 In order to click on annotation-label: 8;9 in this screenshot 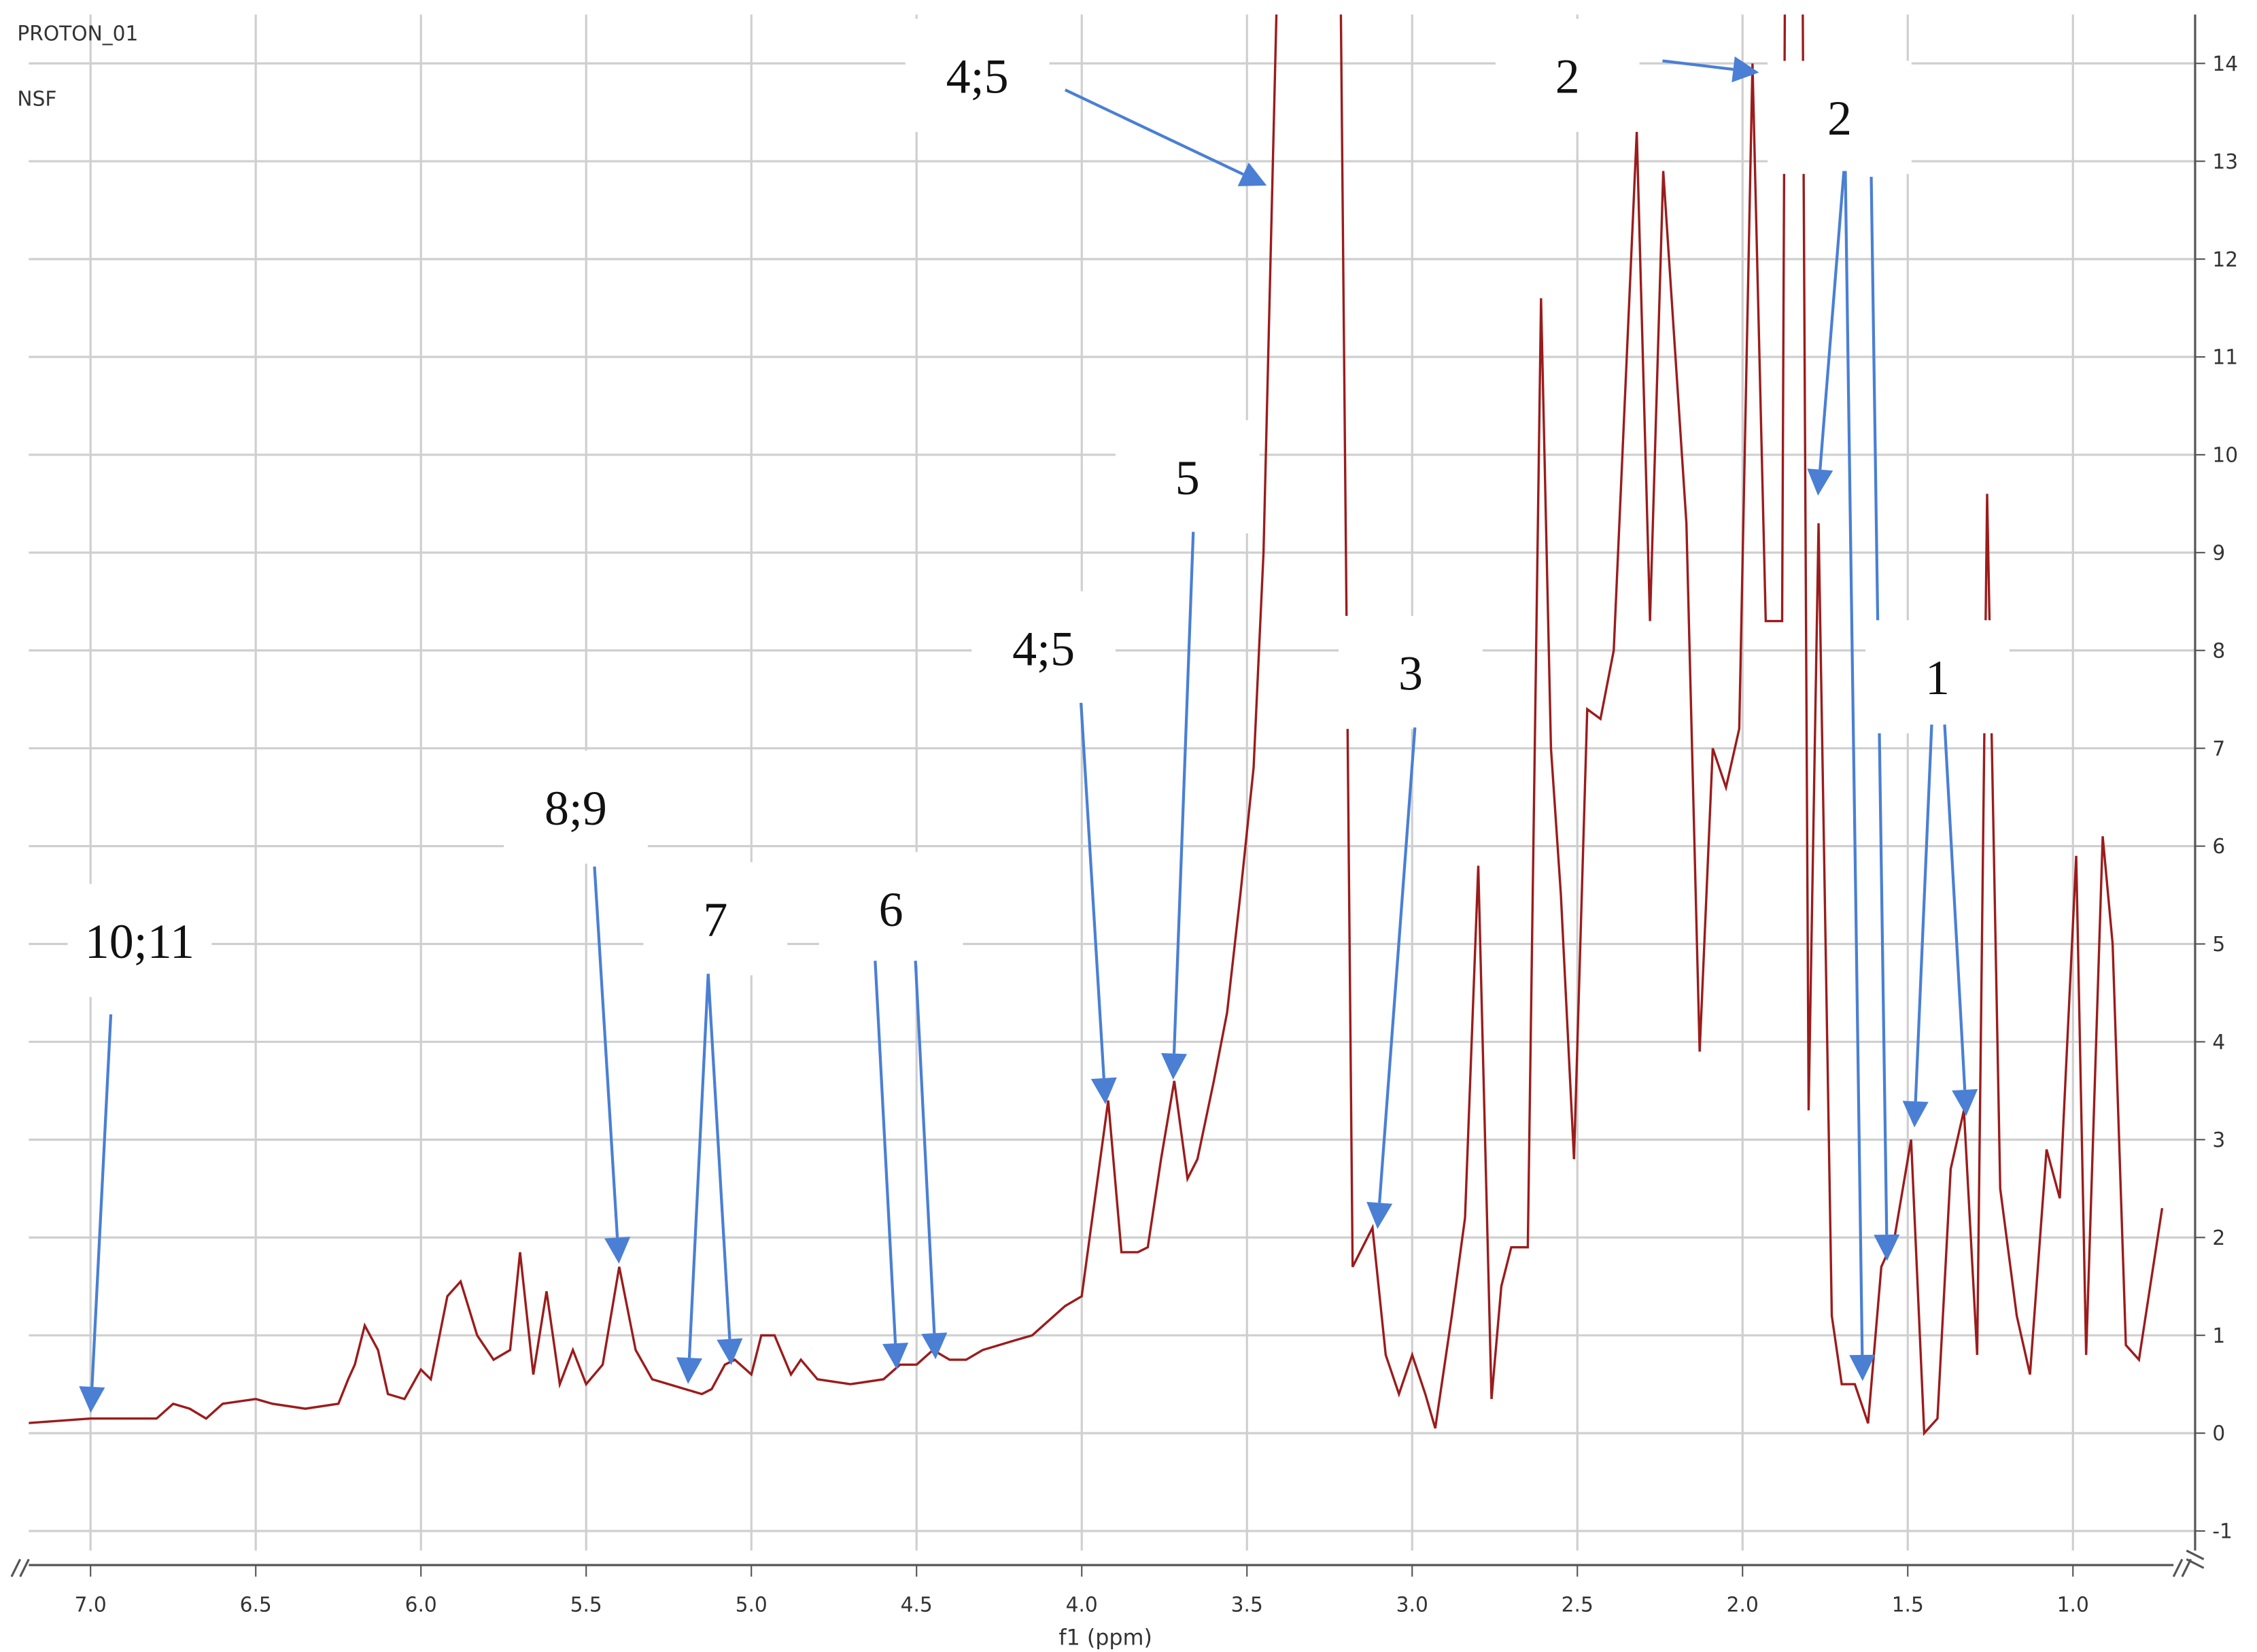, I will do `click(576, 808)`.